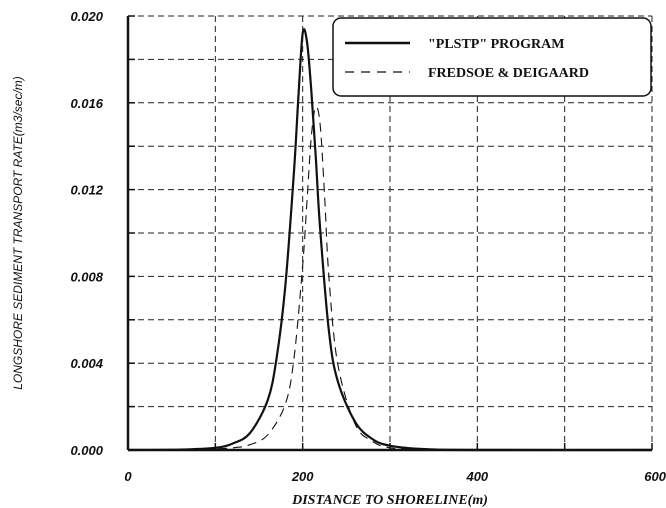 The height and width of the screenshot is (508, 666). What do you see at coordinates (655, 476) in the screenshot?
I see `x-tick-label: 600` at bounding box center [655, 476].